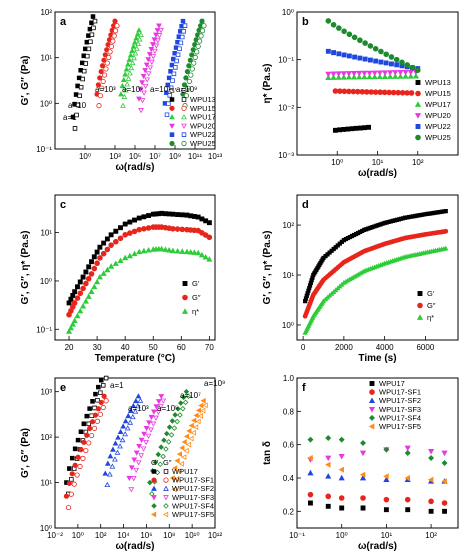  What do you see at coordinates (115, 156) in the screenshot?
I see `x-tick-label-a: 10³` at bounding box center [115, 156].